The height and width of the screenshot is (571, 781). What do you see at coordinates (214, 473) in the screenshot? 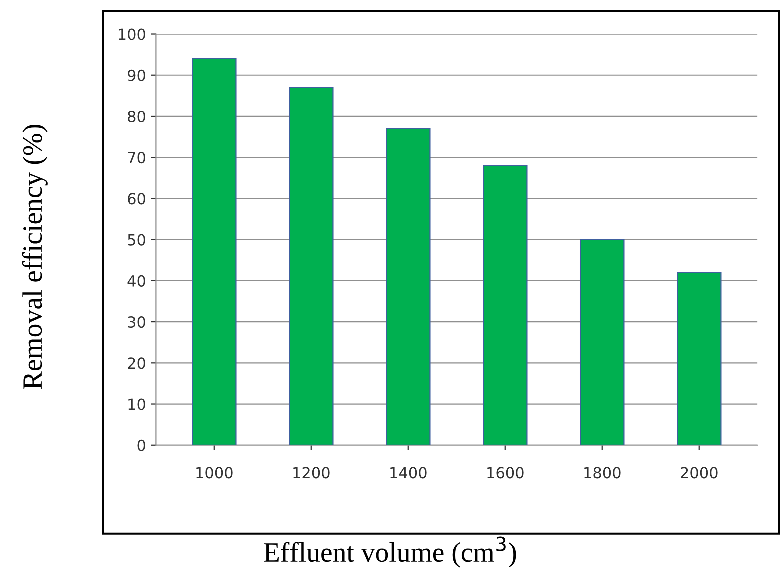
I see `x-tick-label: 1000` at bounding box center [214, 473].